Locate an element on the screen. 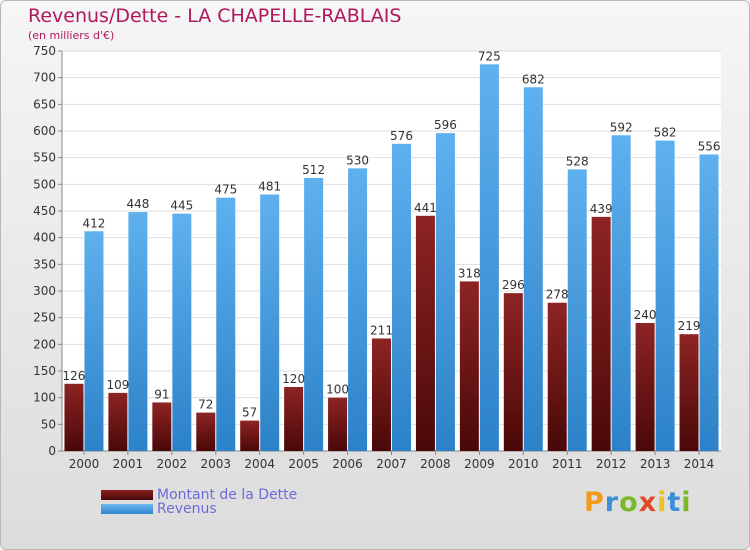 This screenshot has width=750, height=550. y-tick-label: 300 is located at coordinates (44, 291).